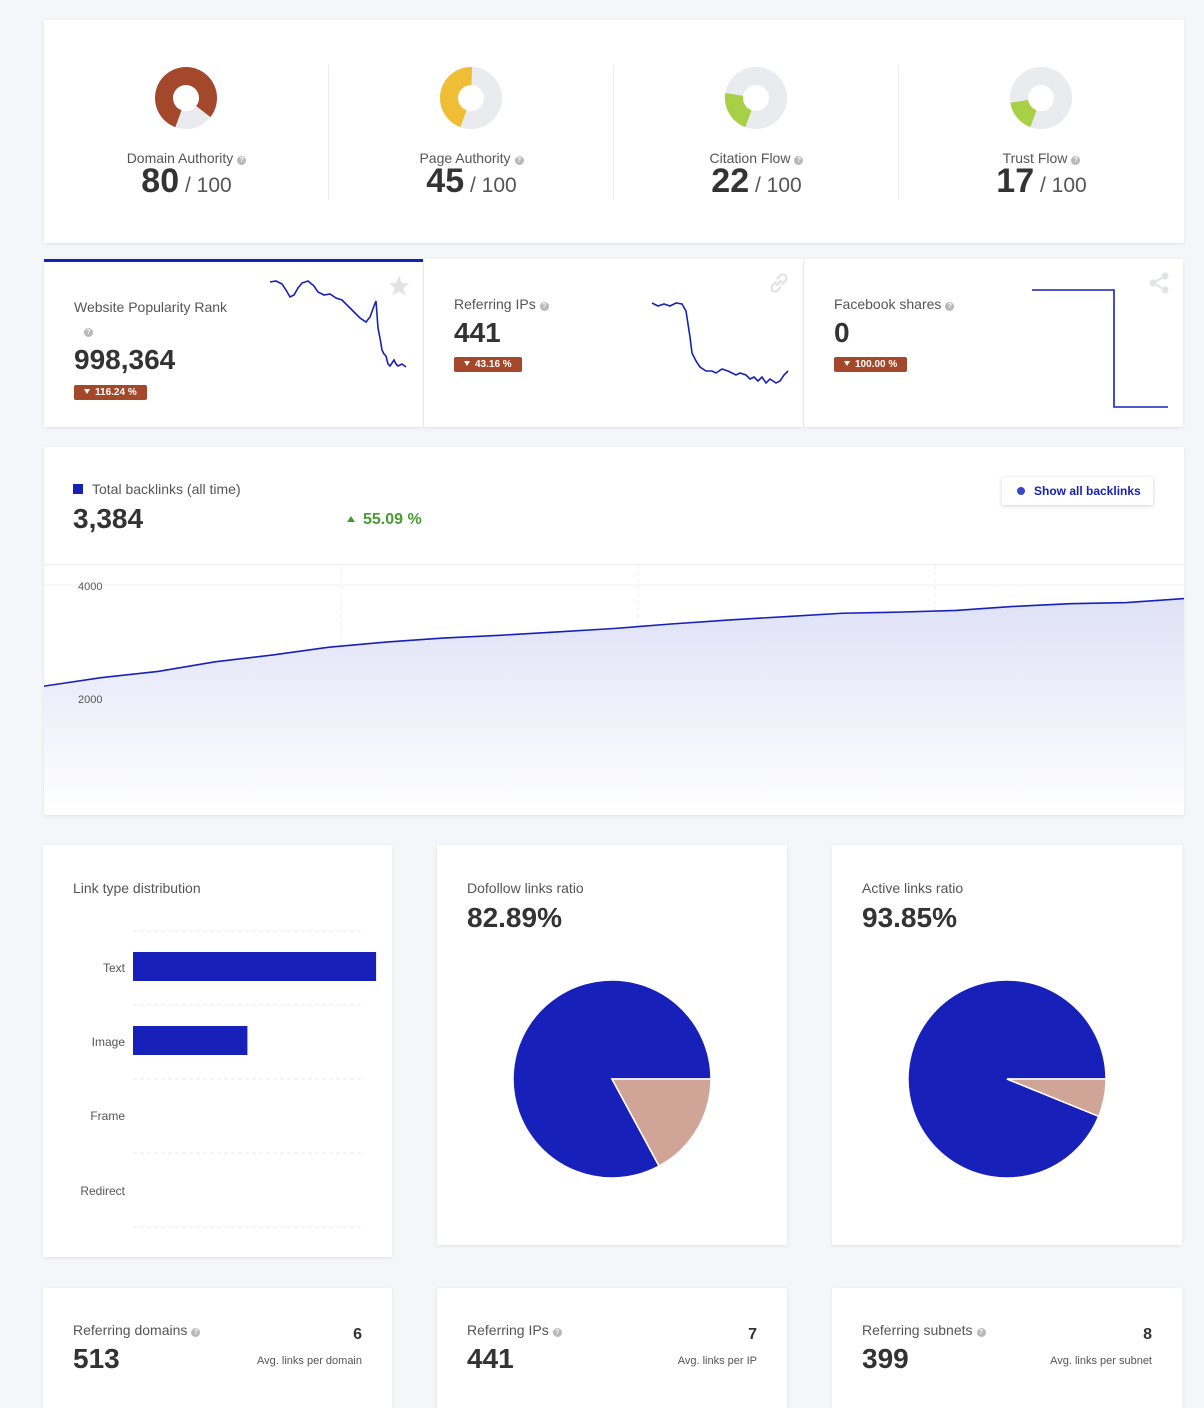  I want to click on bar-label-text: Text, so click(113, 968).